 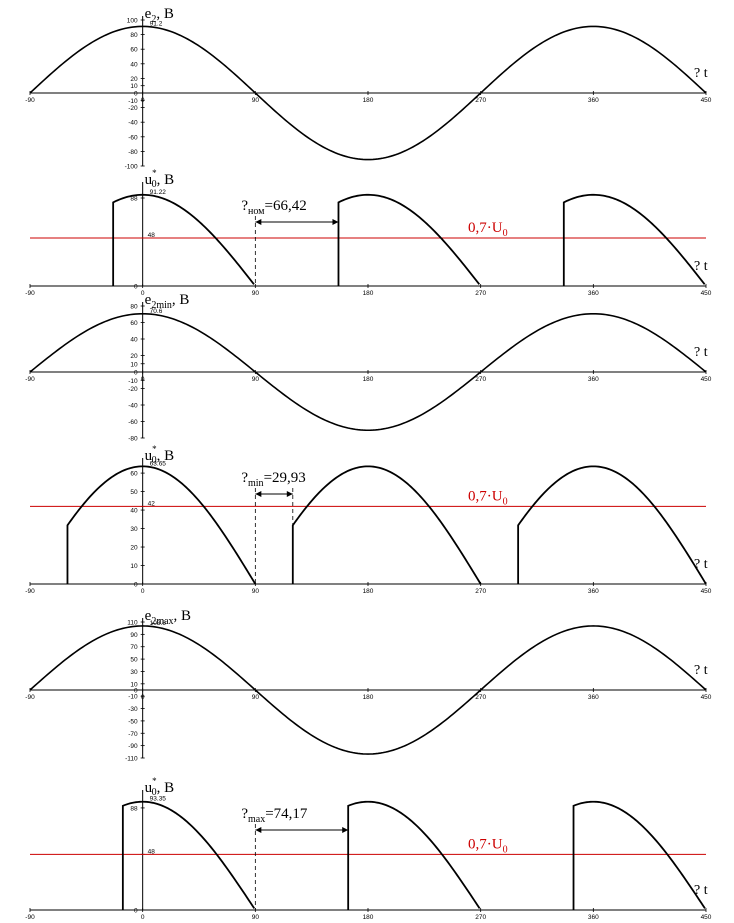 I want to click on y-tick-label: -90, so click(x=133, y=746).